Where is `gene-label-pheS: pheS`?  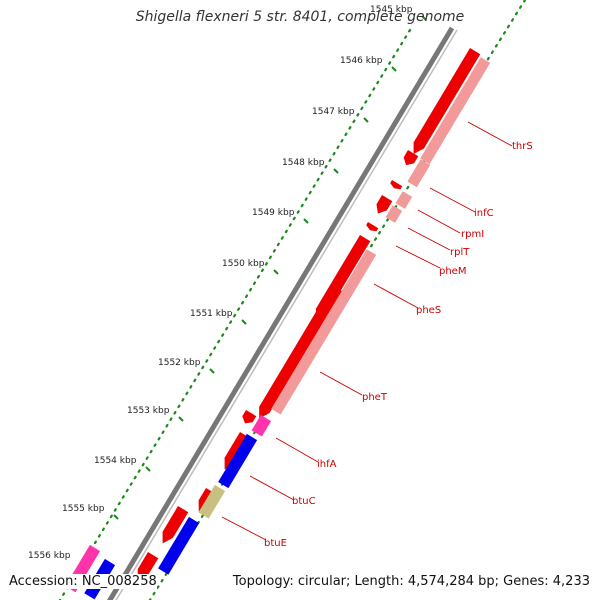 gene-label-pheS: pheS is located at coordinates (428, 310).